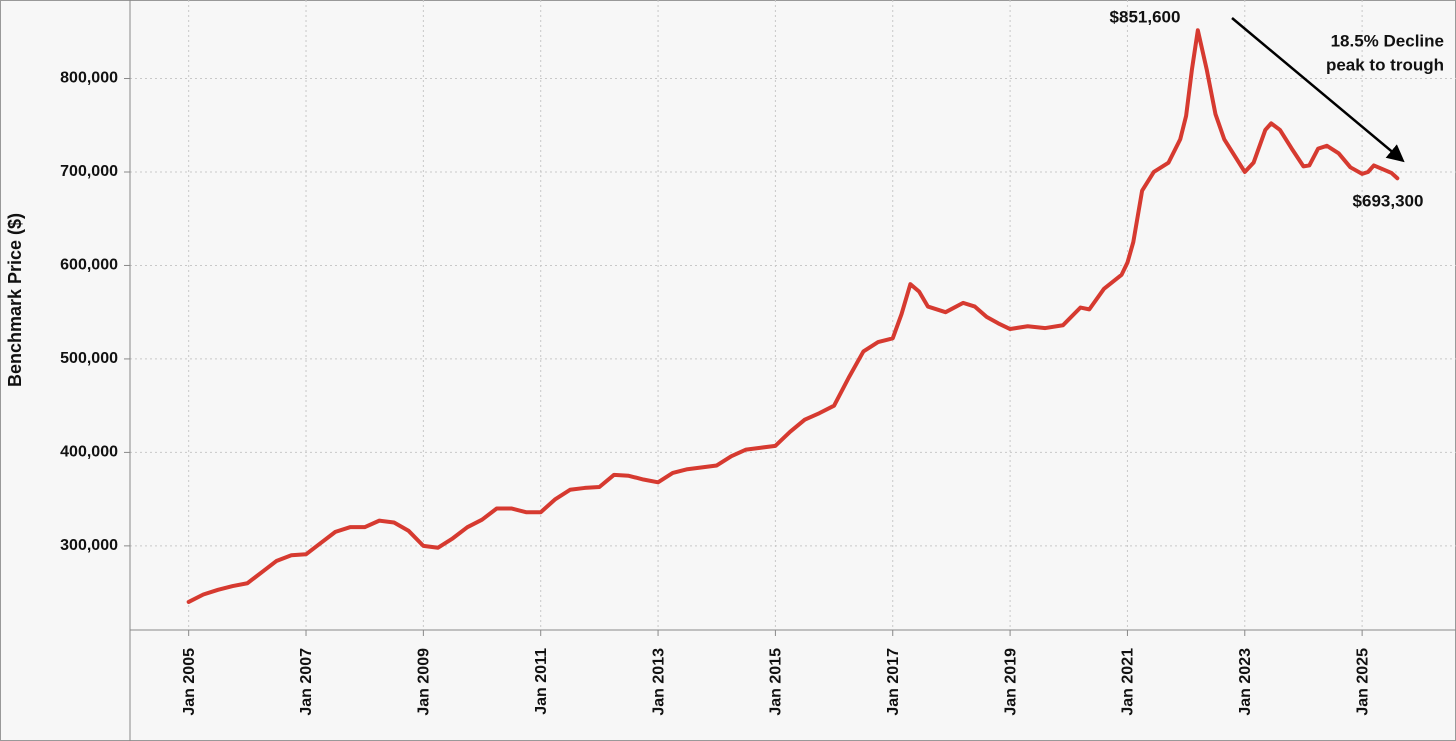  I want to click on x-tick-label: Jan 2021, so click(1128, 682).